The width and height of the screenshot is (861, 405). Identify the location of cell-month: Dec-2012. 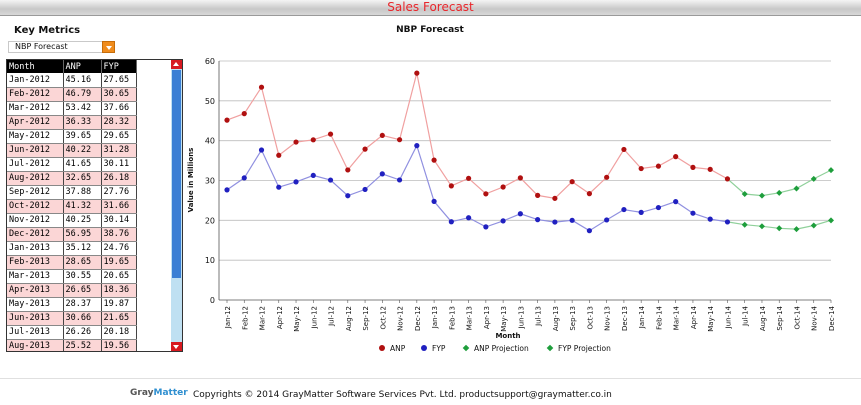
(35, 234).